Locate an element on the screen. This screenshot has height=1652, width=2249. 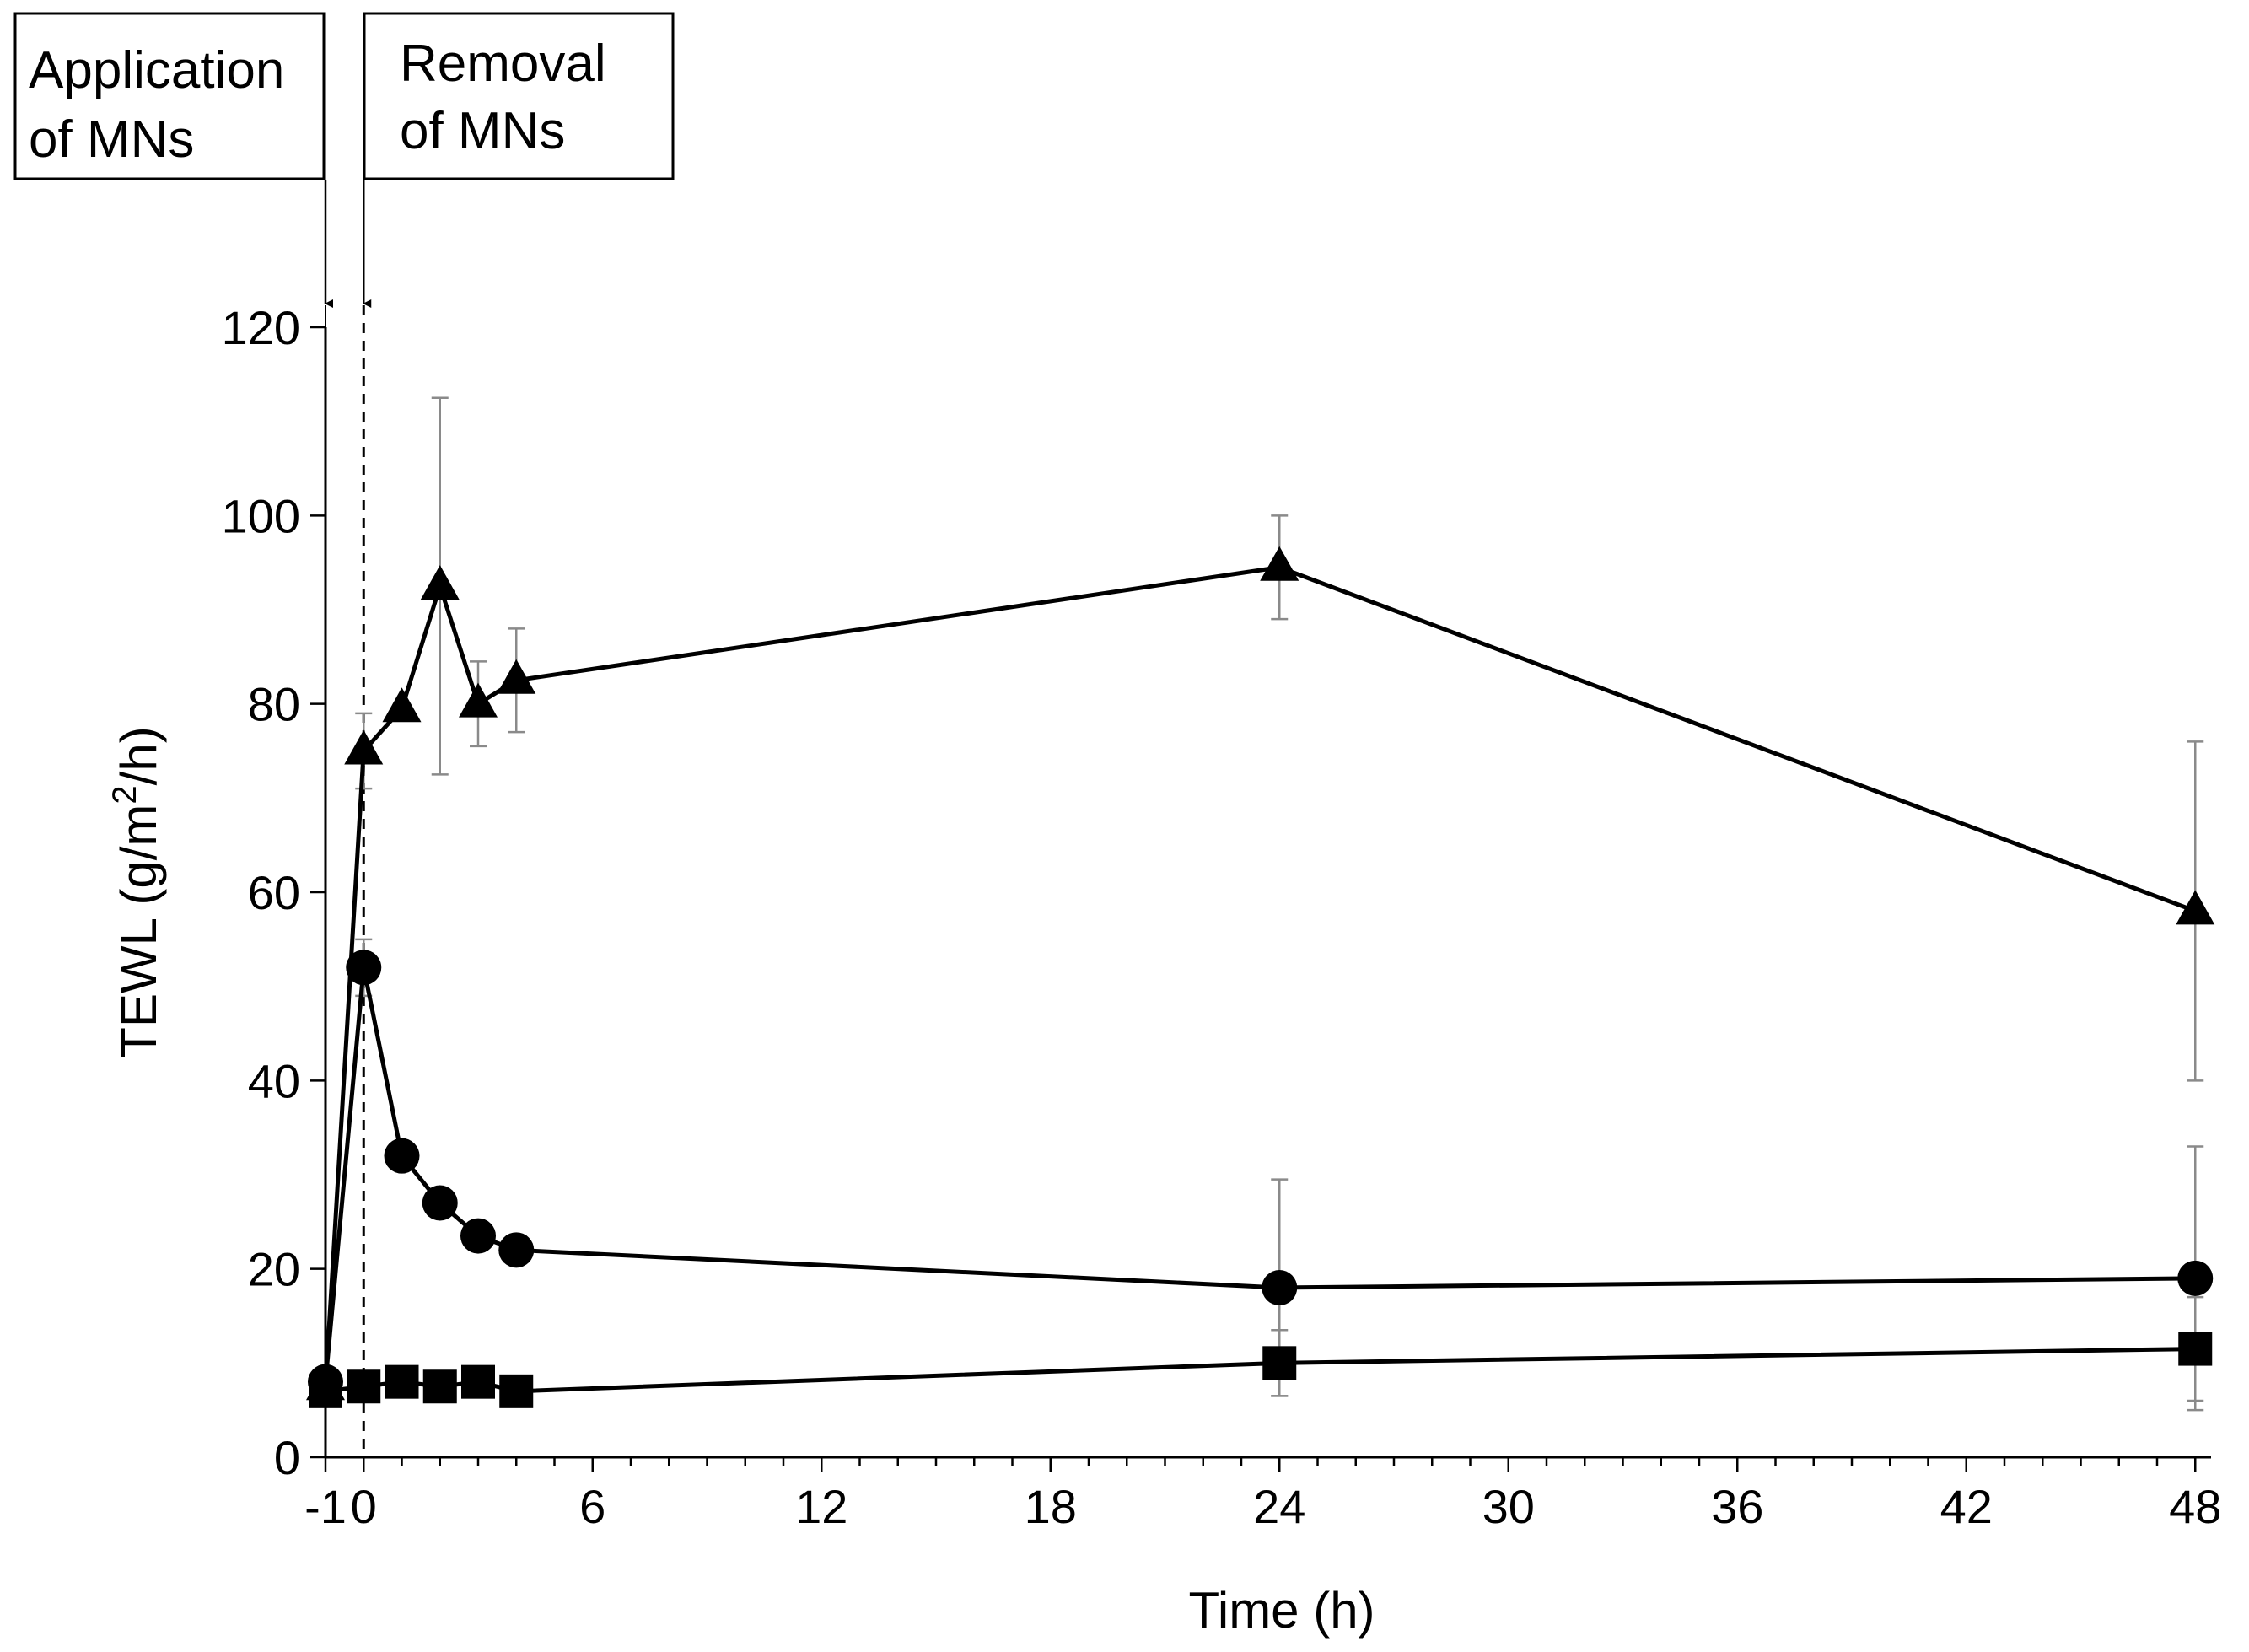
annotation-application-line2: of MNs is located at coordinates (111, 139).